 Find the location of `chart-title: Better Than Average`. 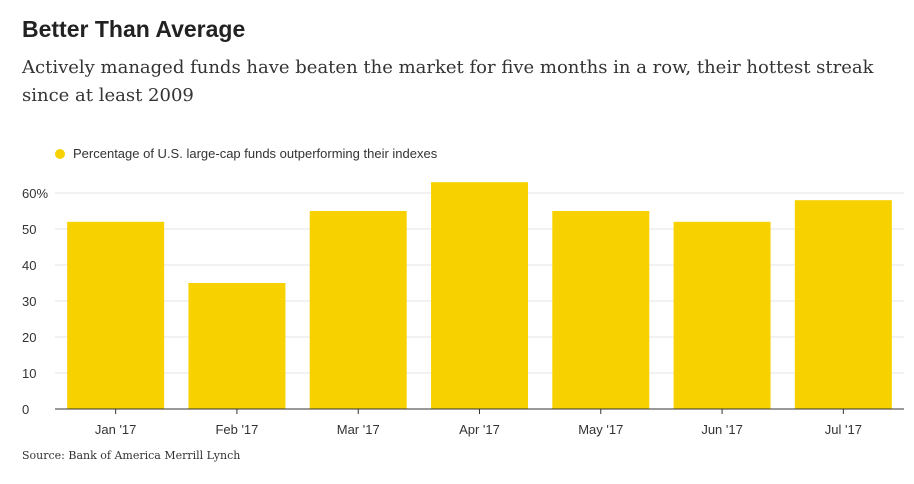

chart-title: Better Than Average is located at coordinates (134, 29).